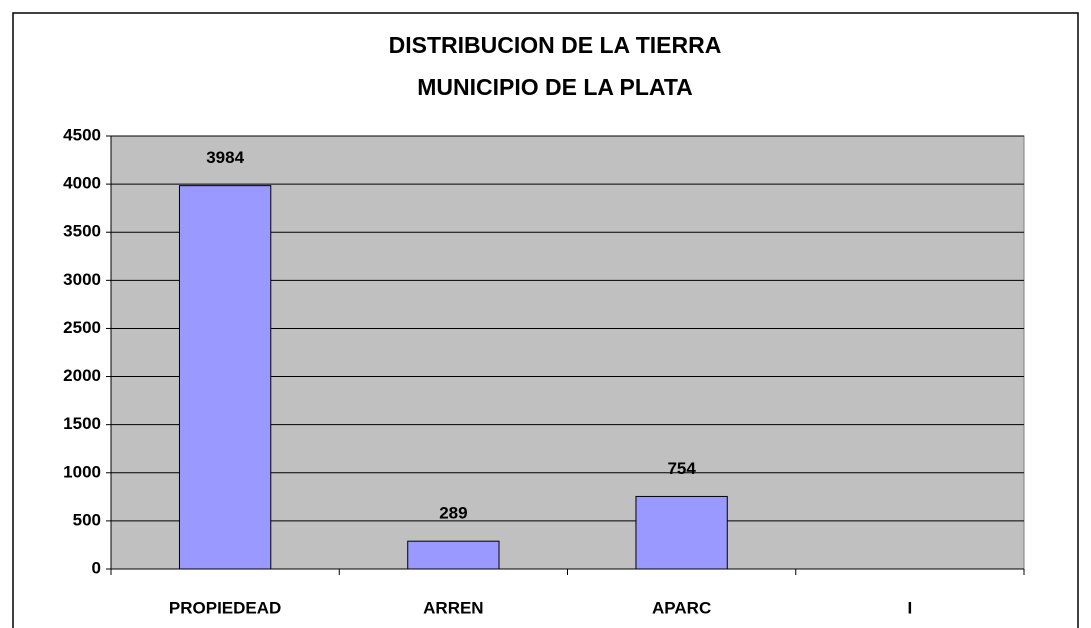  What do you see at coordinates (453, 607) in the screenshot?
I see `x-tick-label: ARREN` at bounding box center [453, 607].